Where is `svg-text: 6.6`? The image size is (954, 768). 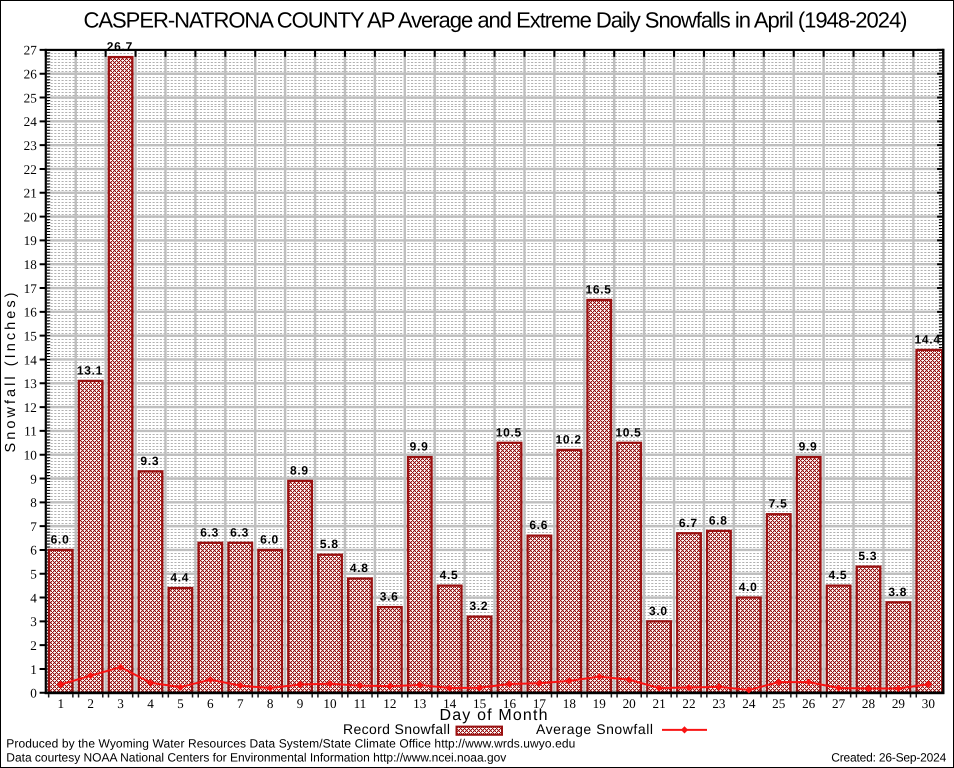
svg-text: 6.6 is located at coordinates (538, 525).